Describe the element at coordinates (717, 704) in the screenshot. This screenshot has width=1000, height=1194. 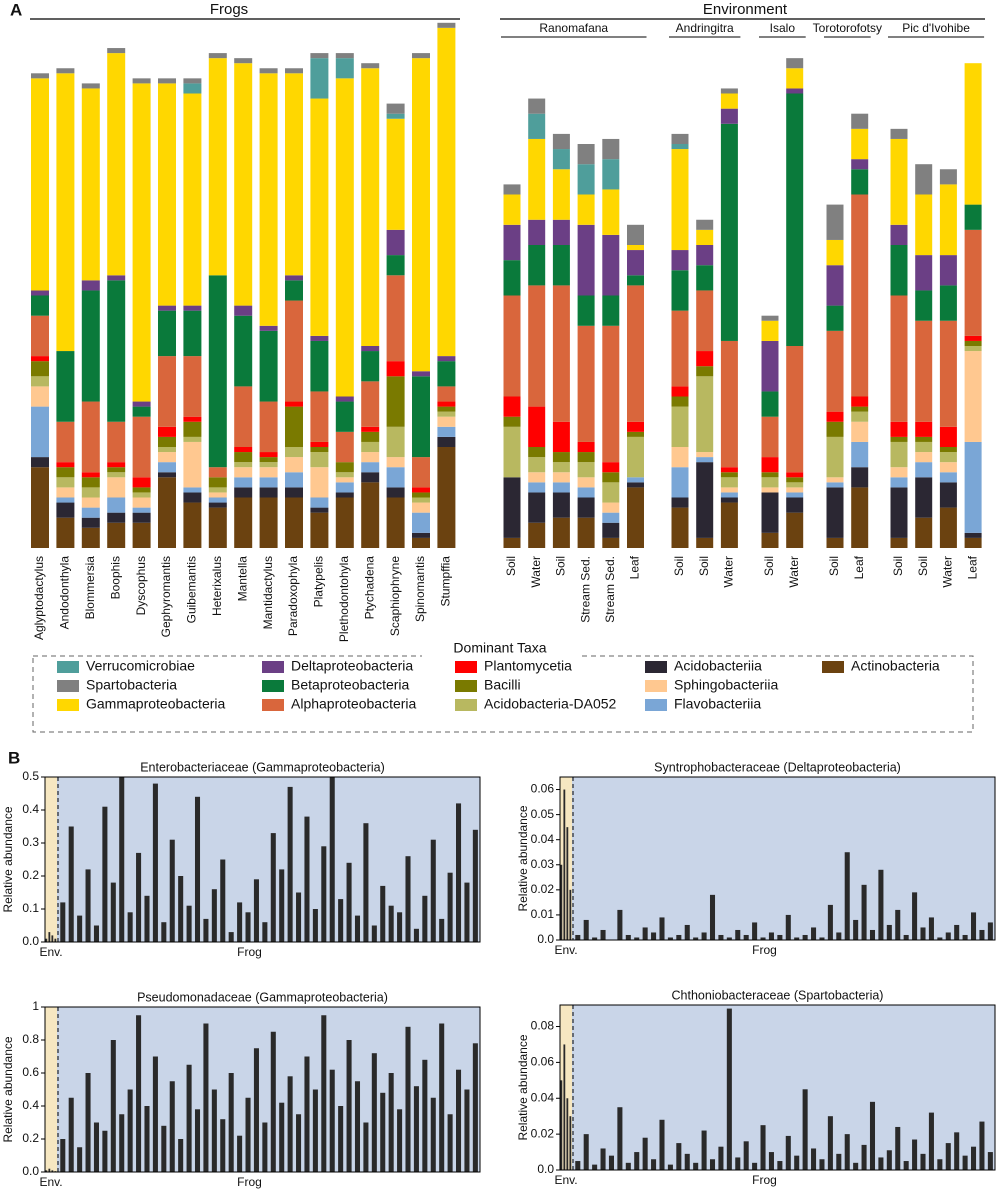
I see `legend-label: Flavobacteriia` at that location.